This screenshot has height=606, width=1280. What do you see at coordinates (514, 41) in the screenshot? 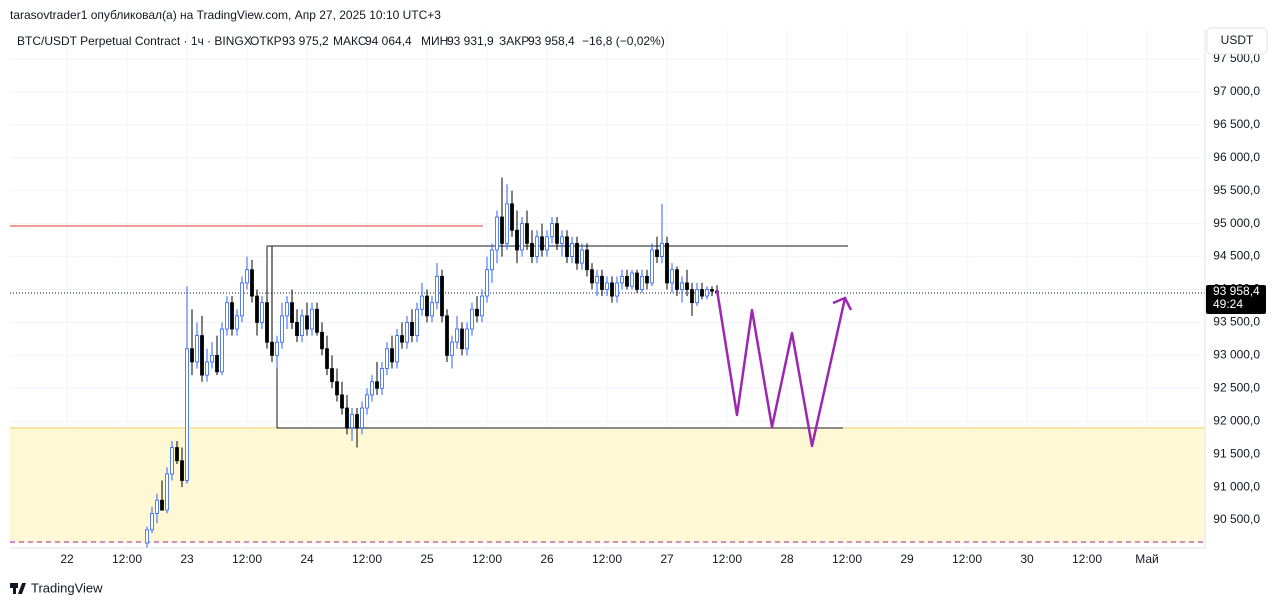
I see `close-label: ЗАКР` at bounding box center [514, 41].